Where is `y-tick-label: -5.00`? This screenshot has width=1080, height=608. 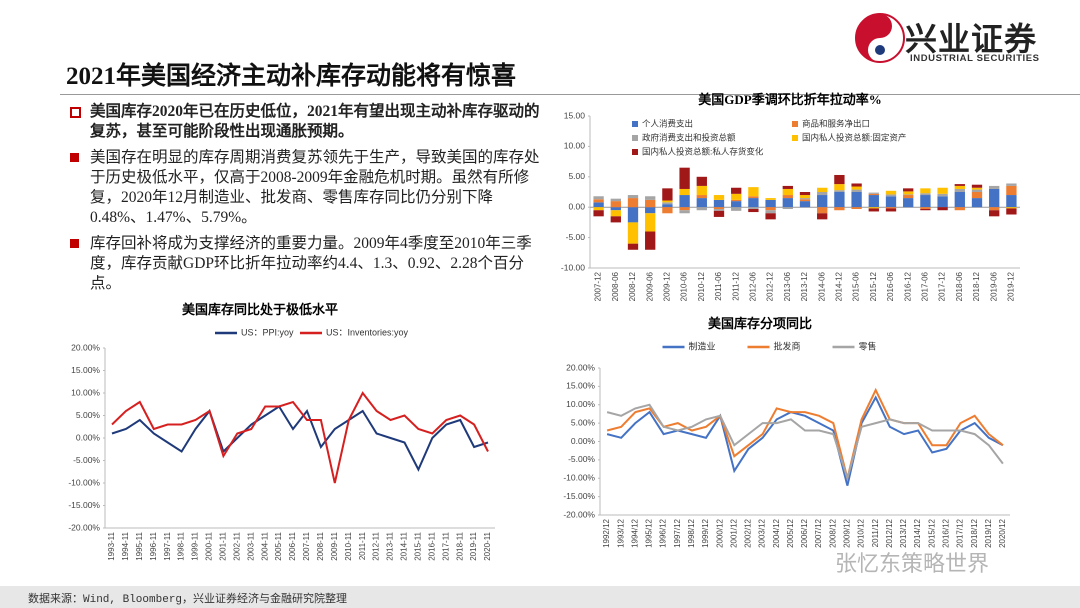
y-tick-label: -5.00 is located at coordinates (576, 237).